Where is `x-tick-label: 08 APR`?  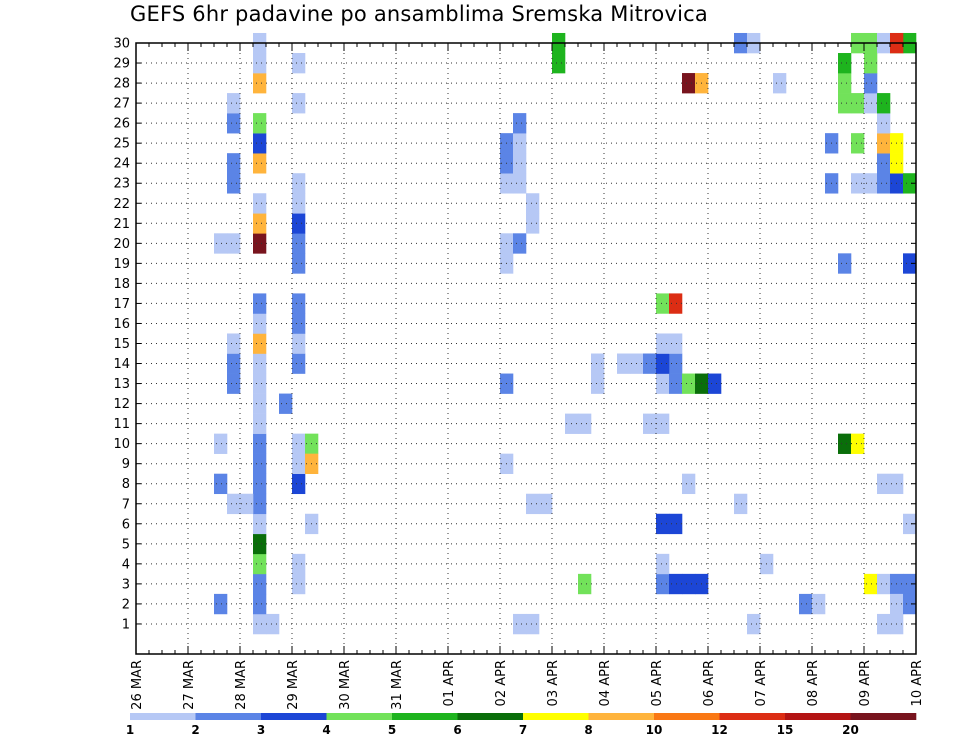
x-tick-label: 08 APR is located at coordinates (813, 683).